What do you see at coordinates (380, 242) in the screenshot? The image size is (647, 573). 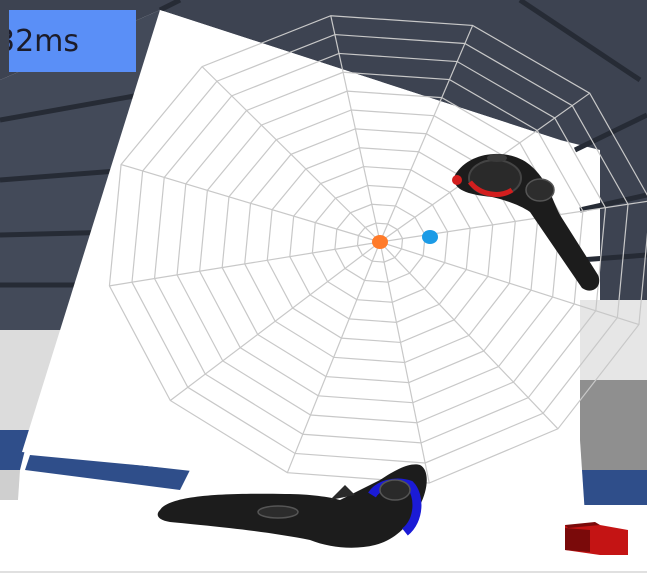 I see `center-marker` at bounding box center [380, 242].